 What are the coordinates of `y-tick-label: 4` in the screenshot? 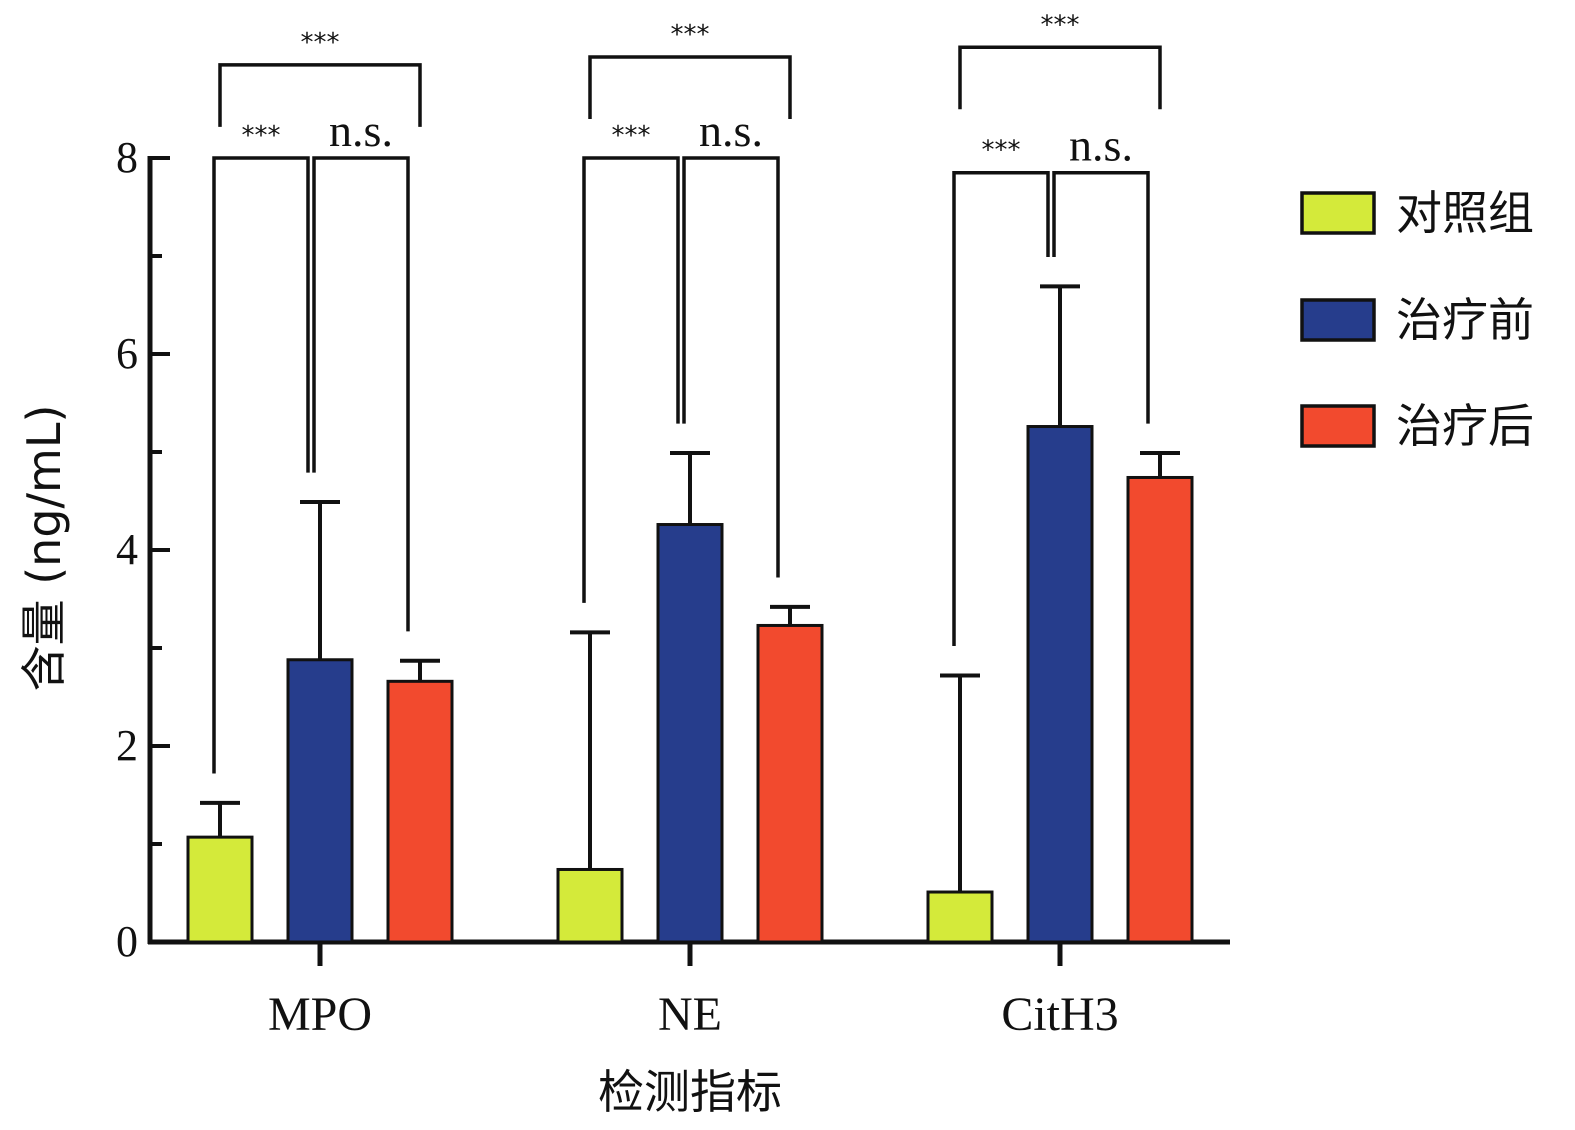 It's located at (127, 549).